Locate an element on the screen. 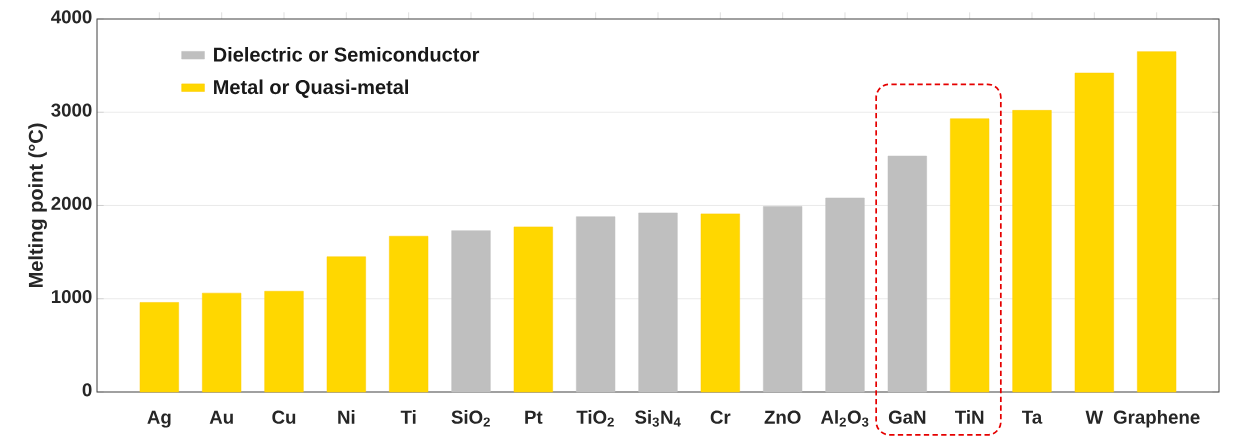 The height and width of the screenshot is (441, 1233). x-tick-label: Ni is located at coordinates (346, 417).